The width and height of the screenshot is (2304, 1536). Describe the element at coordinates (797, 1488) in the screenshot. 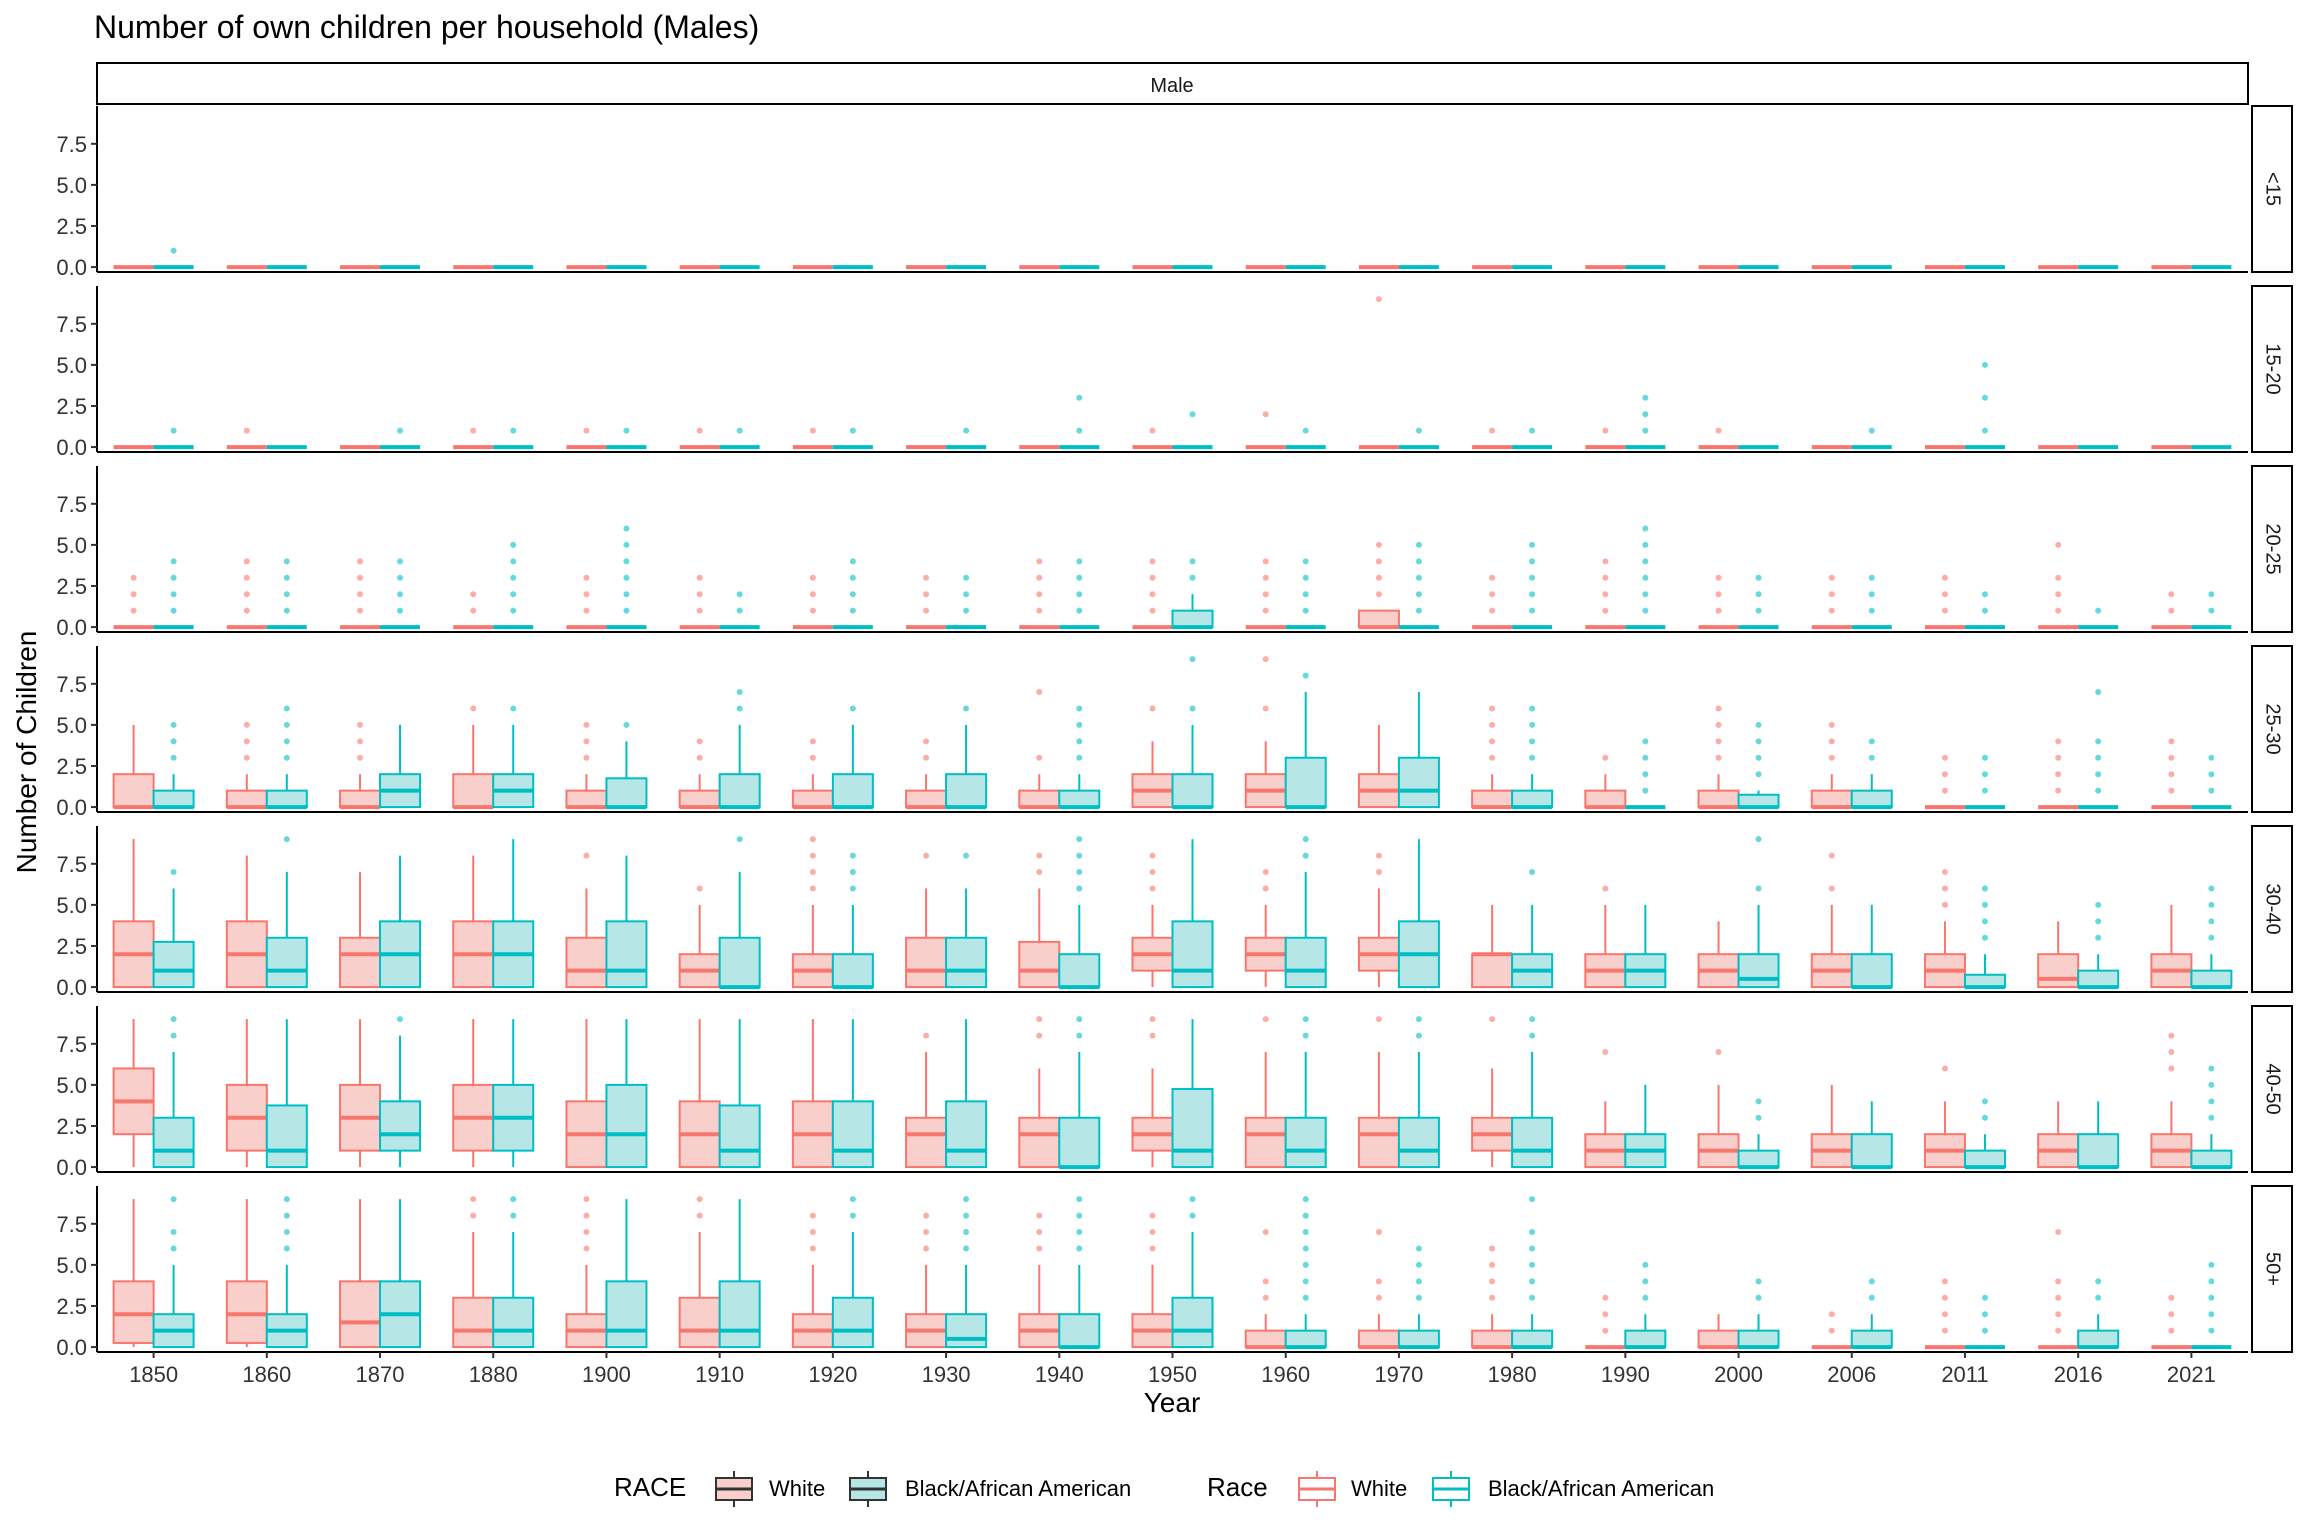

I see `legend-fill-label-white: White` at that location.